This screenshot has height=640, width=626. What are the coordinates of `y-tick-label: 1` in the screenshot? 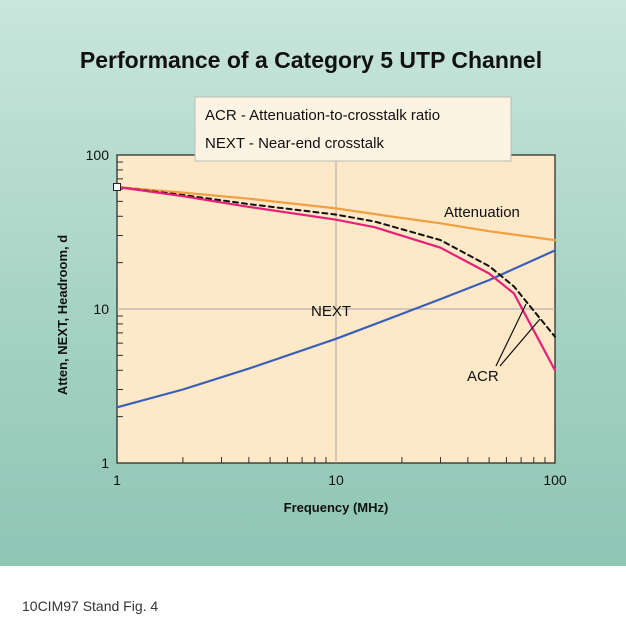 It's located at (105, 463).